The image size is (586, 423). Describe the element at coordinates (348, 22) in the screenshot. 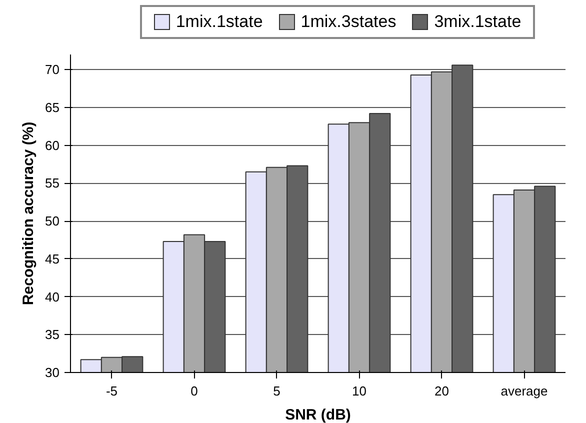

I see `legend-label: 1mix.3states` at that location.